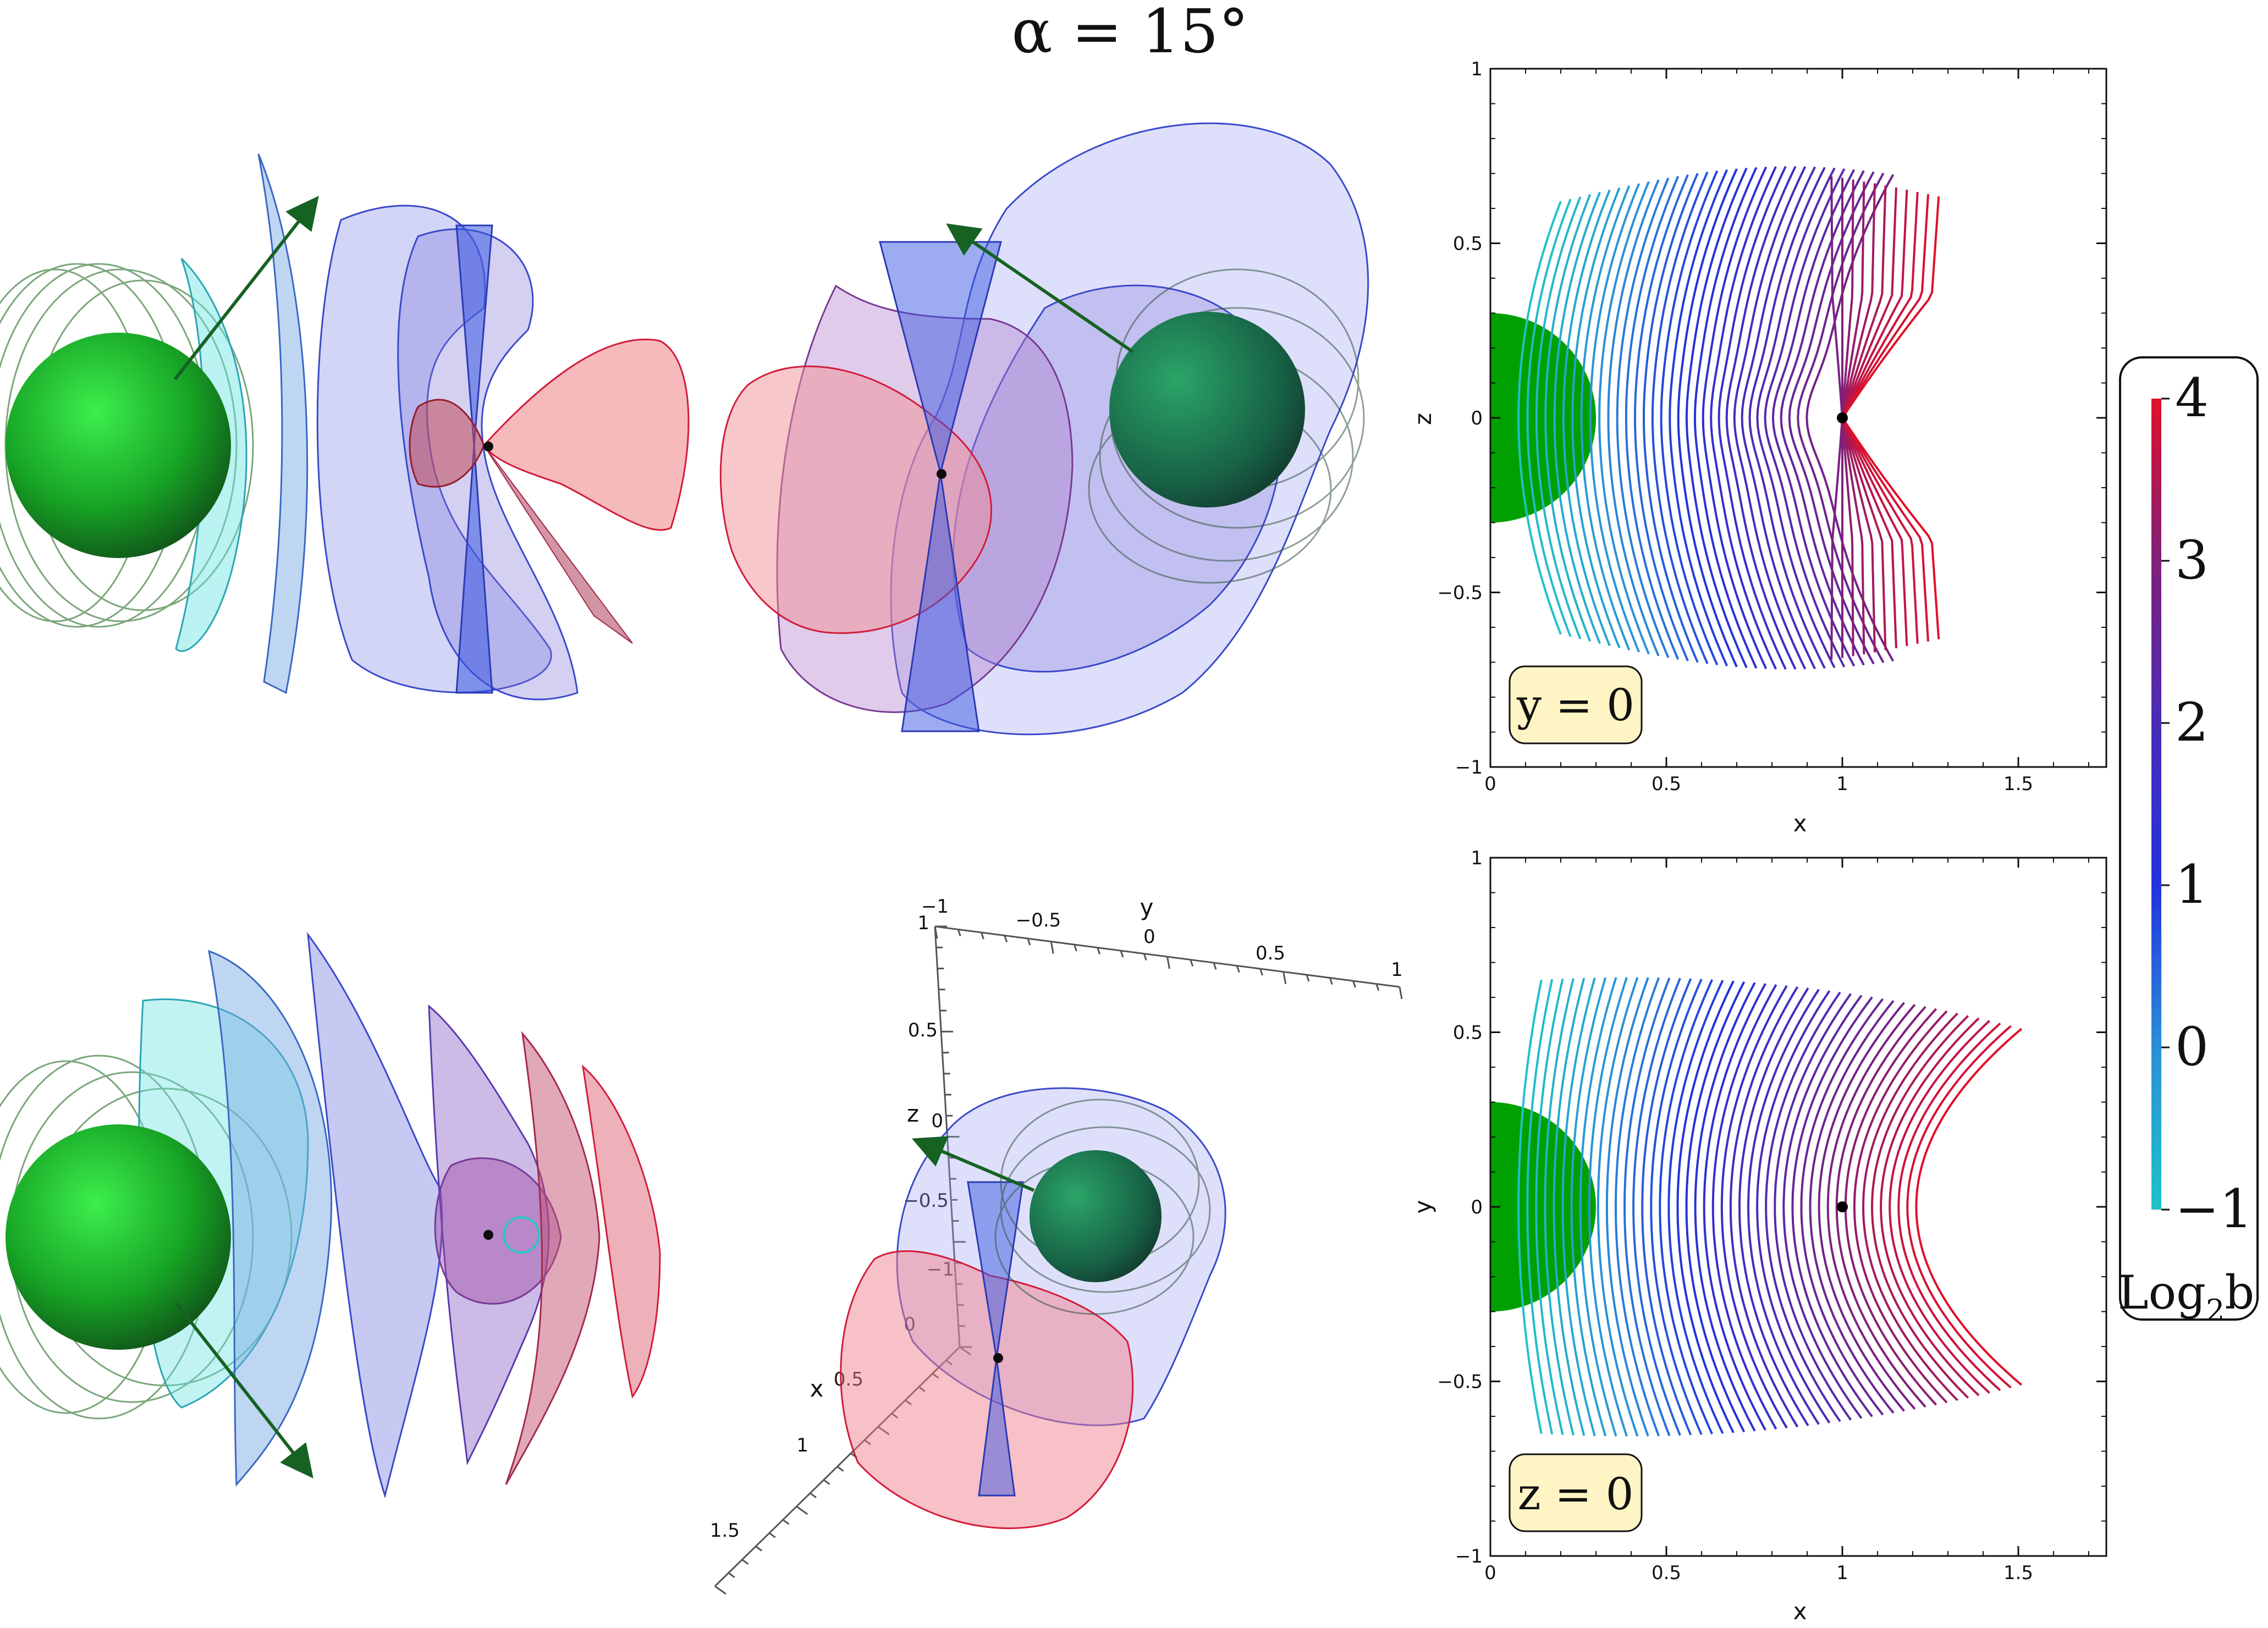 This screenshot has height=1628, width=2268. What do you see at coordinates (2189, 838) in the screenshot?
I see `colorbar-frame` at bounding box center [2189, 838].